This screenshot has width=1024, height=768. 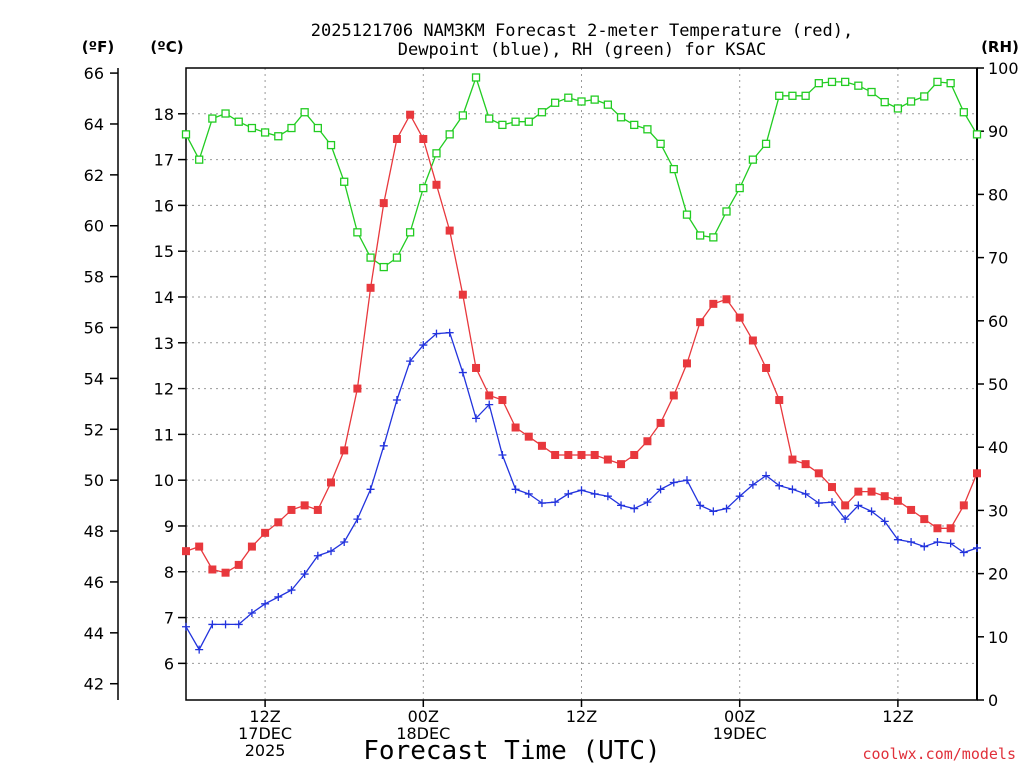 I want to click on rh-ticks: 0 10 20 30 40 50 60 70 80 90 100, so click(x=998, y=384).